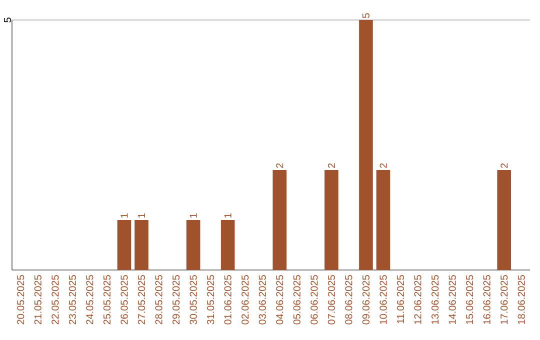 The height and width of the screenshot is (340, 540). What do you see at coordinates (331, 299) in the screenshot?
I see `x-tick-label: 07.06.2025` at bounding box center [331, 299].